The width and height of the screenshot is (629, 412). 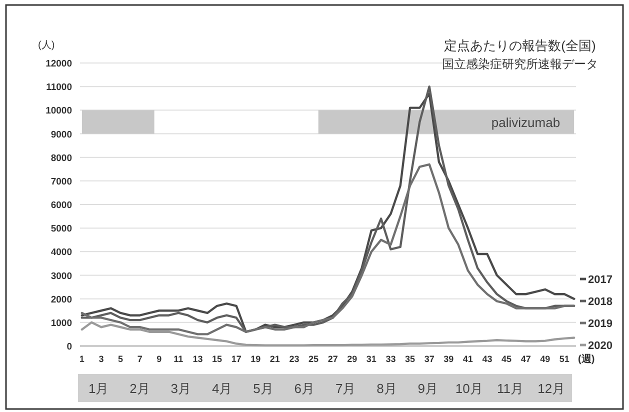 I want to click on text: 6月, so click(x=304, y=388).